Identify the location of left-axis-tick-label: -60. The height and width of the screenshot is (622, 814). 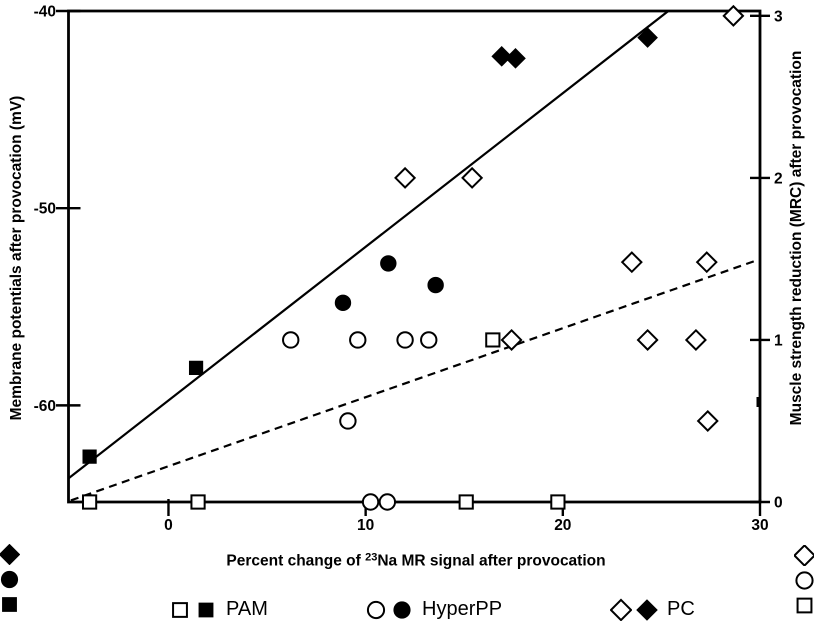
(45, 406).